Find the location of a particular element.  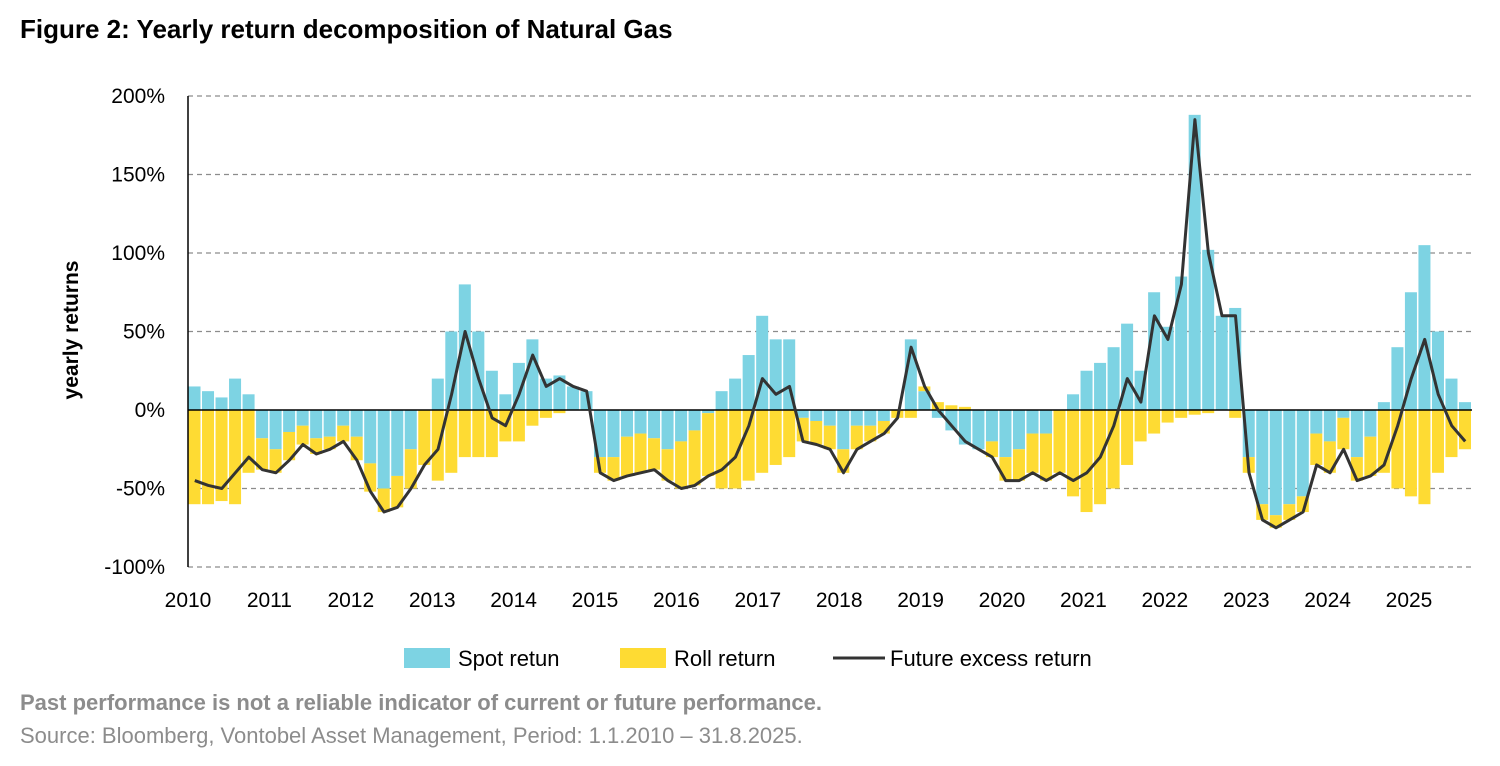

x-tick-label: 2022 is located at coordinates (1164, 600).